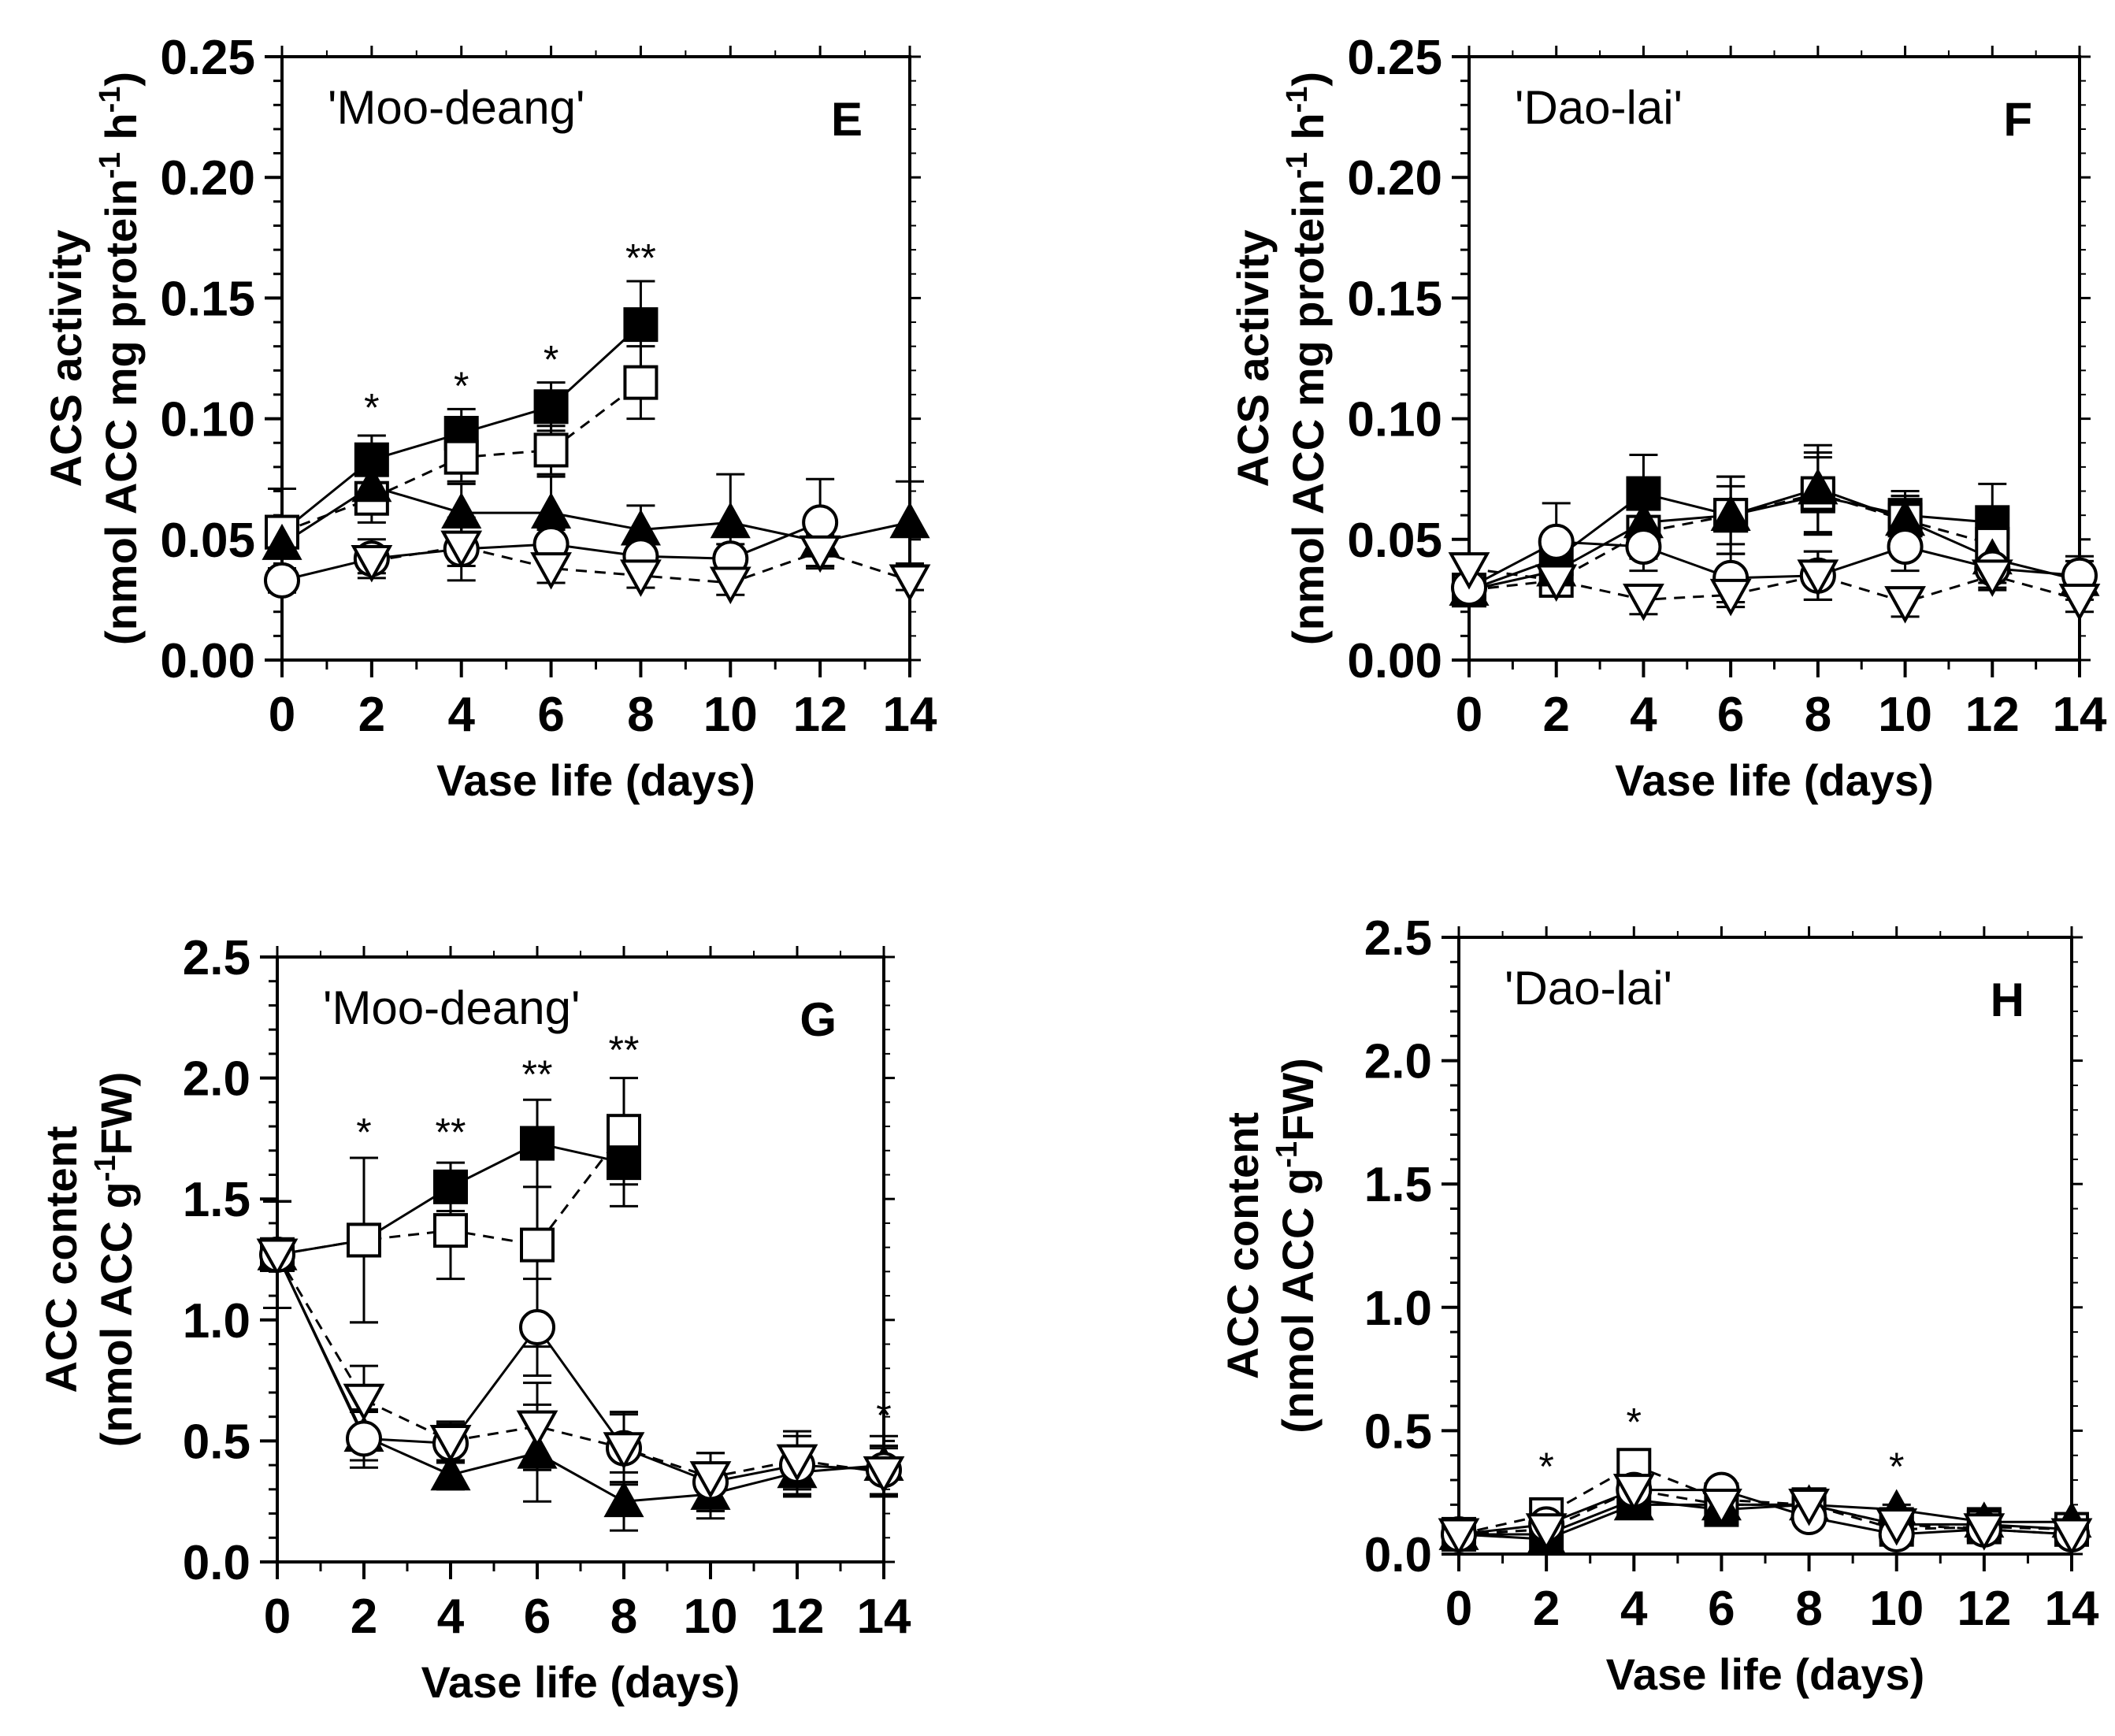 The image size is (2115, 1736). What do you see at coordinates (1984, 1609) in the screenshot?
I see `panel-h-xtick-label: 12` at bounding box center [1984, 1609].